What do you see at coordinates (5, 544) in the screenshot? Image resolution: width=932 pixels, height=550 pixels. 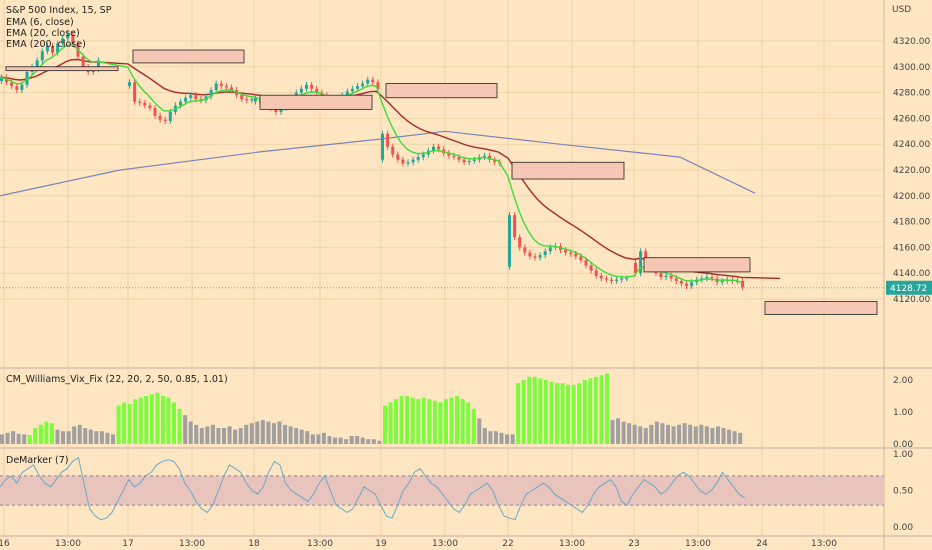 I see `x-tick-label: 16` at bounding box center [5, 544].